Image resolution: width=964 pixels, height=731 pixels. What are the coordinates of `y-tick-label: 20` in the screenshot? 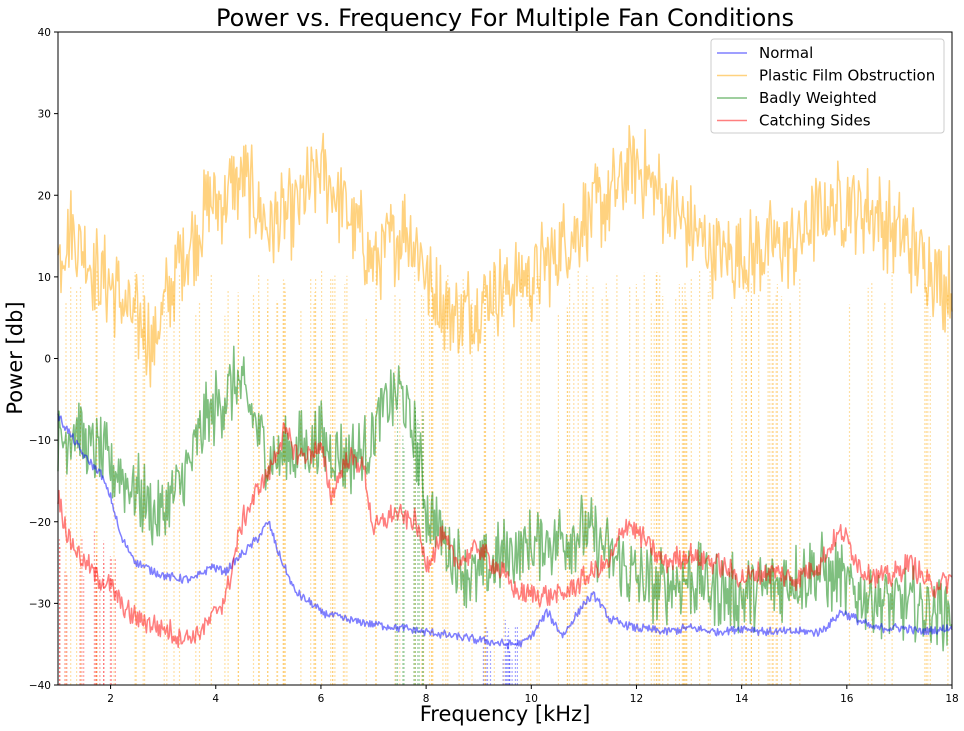 It's located at (44, 196).